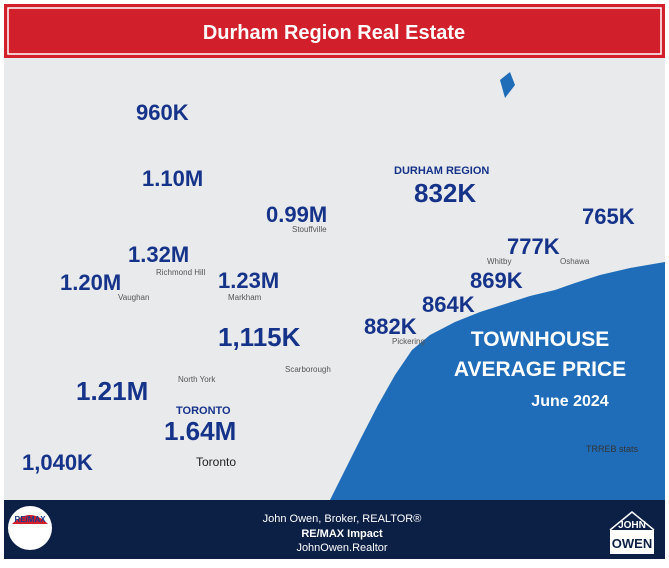 This screenshot has width=669, height=568. I want to click on panel-line: AVERAGE PRICE, so click(540, 369).